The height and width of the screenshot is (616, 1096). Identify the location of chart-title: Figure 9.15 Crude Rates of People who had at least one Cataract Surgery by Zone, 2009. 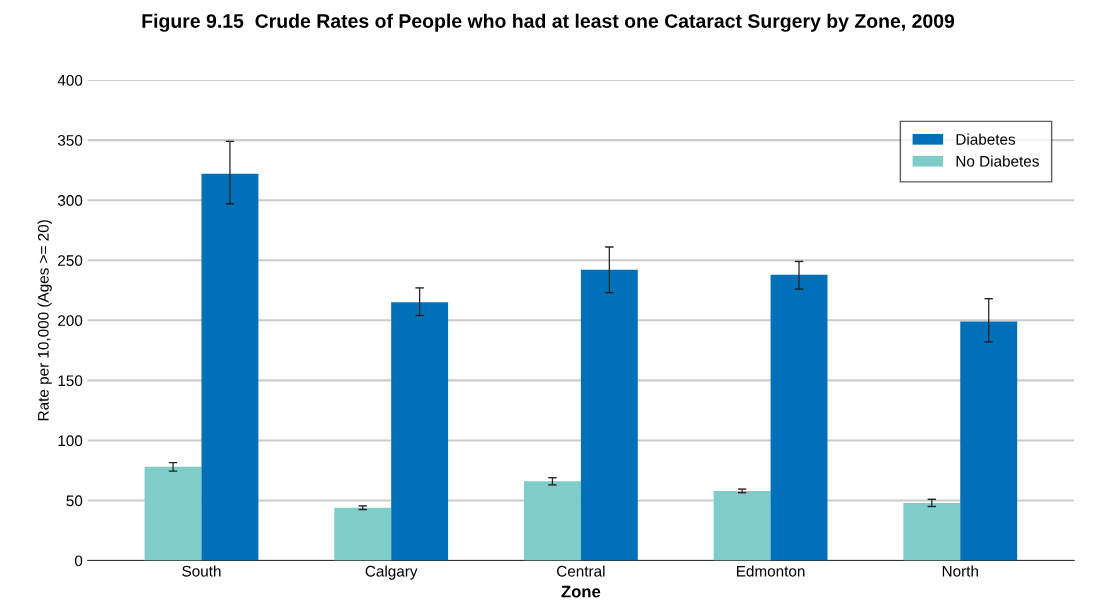
(548, 22).